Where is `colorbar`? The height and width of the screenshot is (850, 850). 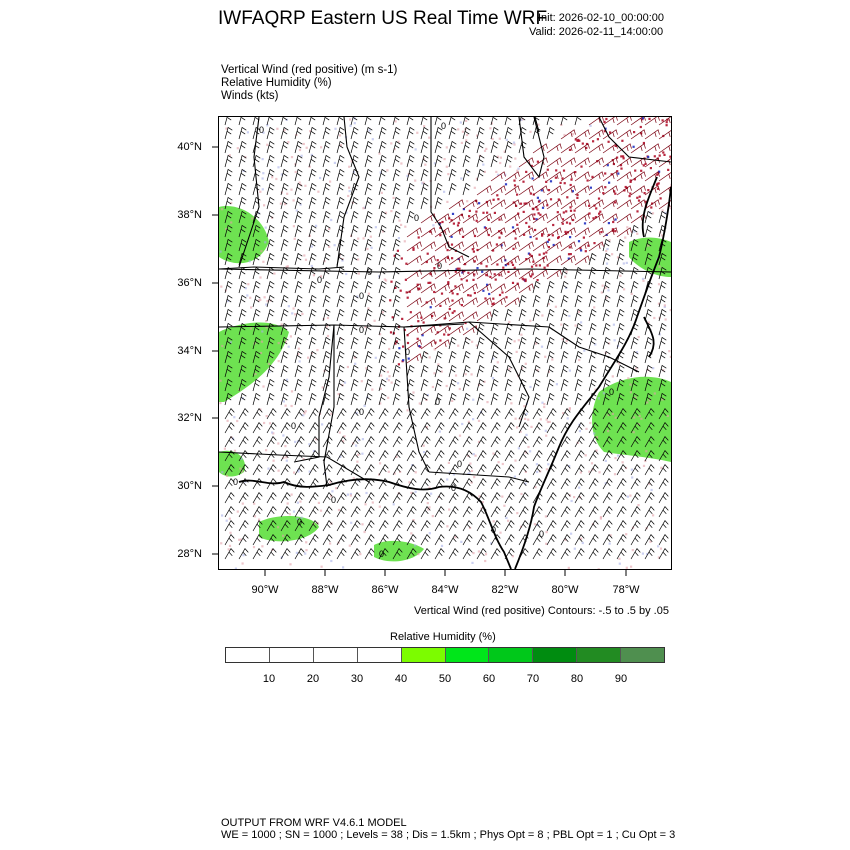 colorbar is located at coordinates (445, 655).